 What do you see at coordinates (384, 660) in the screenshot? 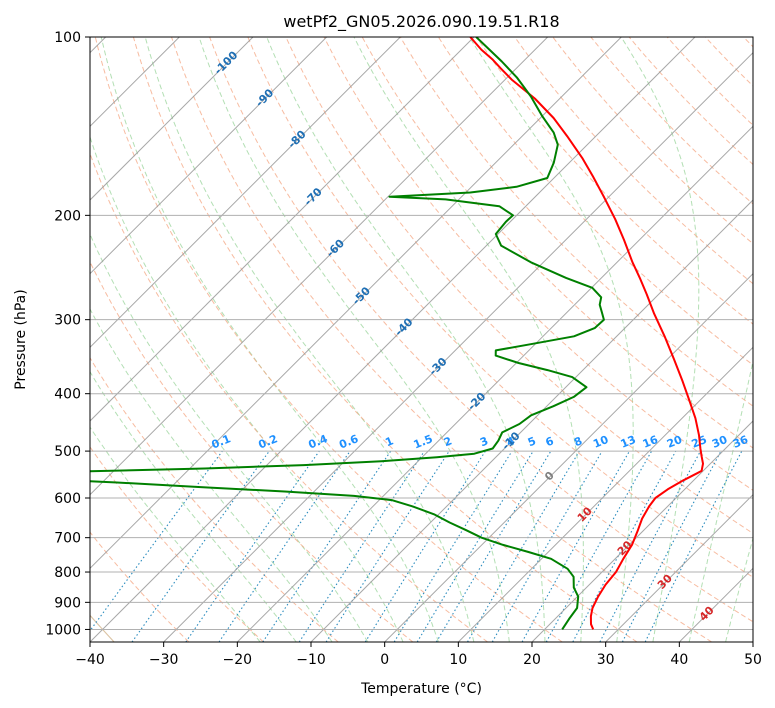
I see `x-tick-label: 0` at bounding box center [384, 660].